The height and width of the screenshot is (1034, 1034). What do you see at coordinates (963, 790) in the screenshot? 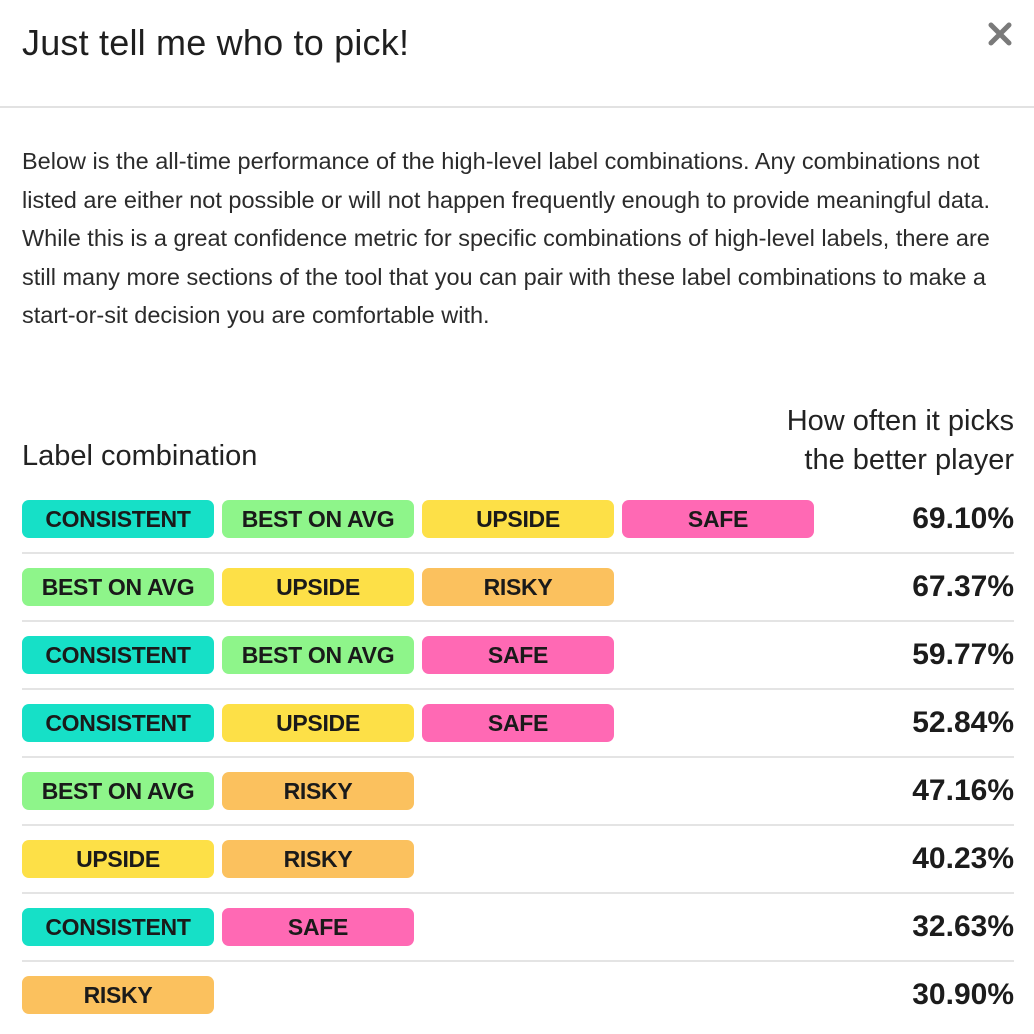
I see `pick-rate-value: 47.16%` at bounding box center [963, 790].